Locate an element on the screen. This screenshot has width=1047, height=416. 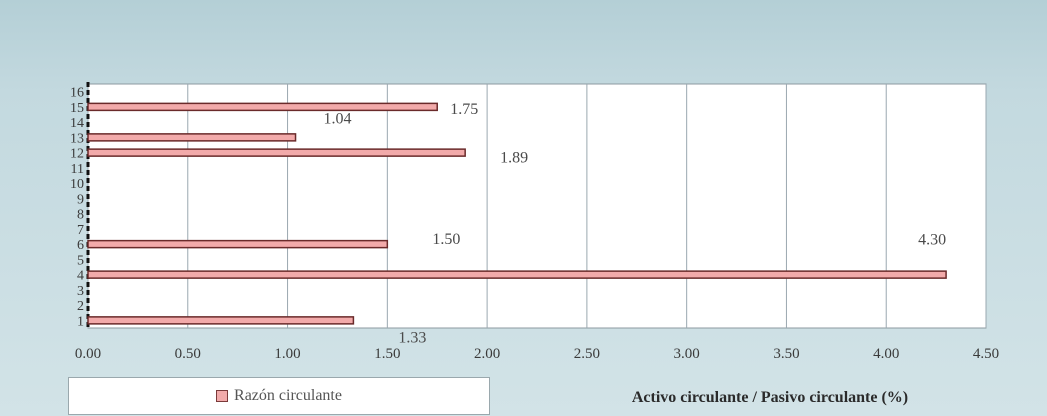
y-tick-label: 16 is located at coordinates (77, 93).